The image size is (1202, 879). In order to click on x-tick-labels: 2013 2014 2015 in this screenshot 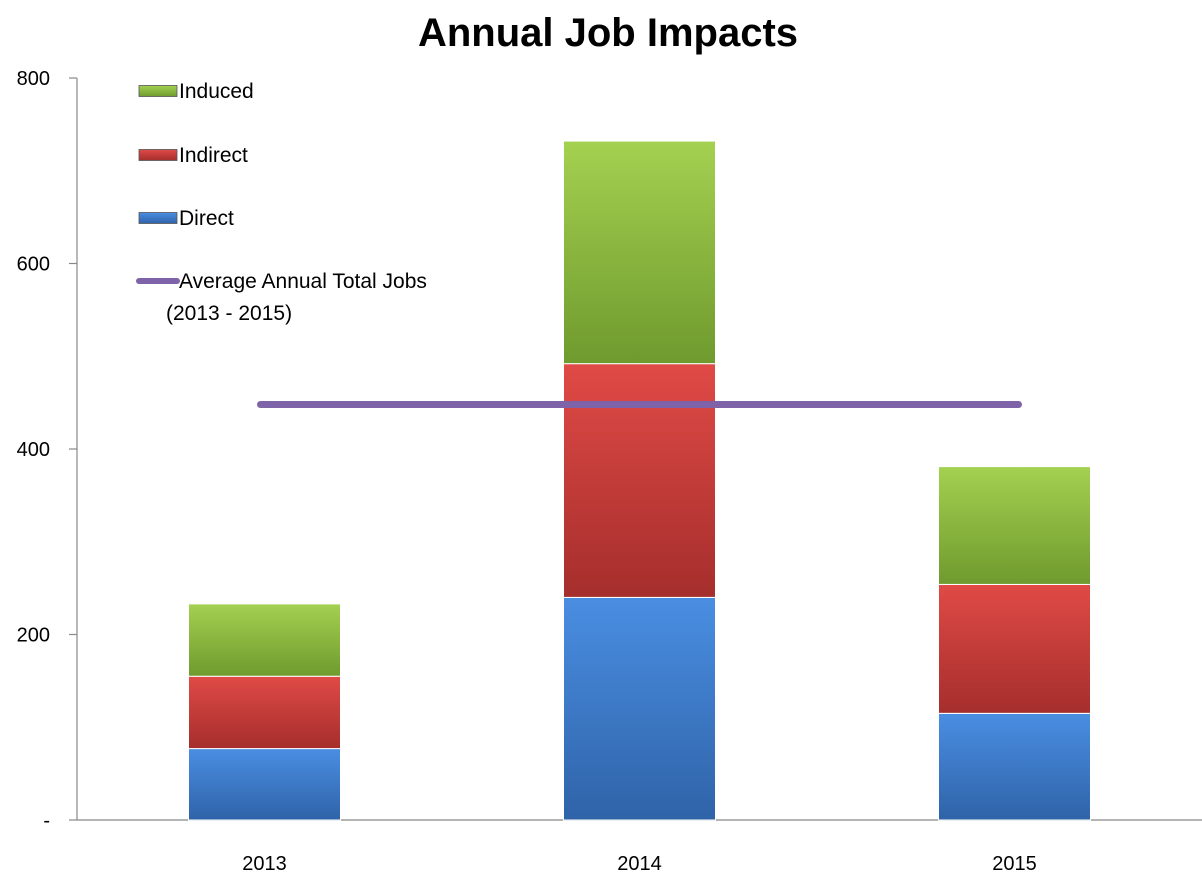, I will do `click(639, 864)`.